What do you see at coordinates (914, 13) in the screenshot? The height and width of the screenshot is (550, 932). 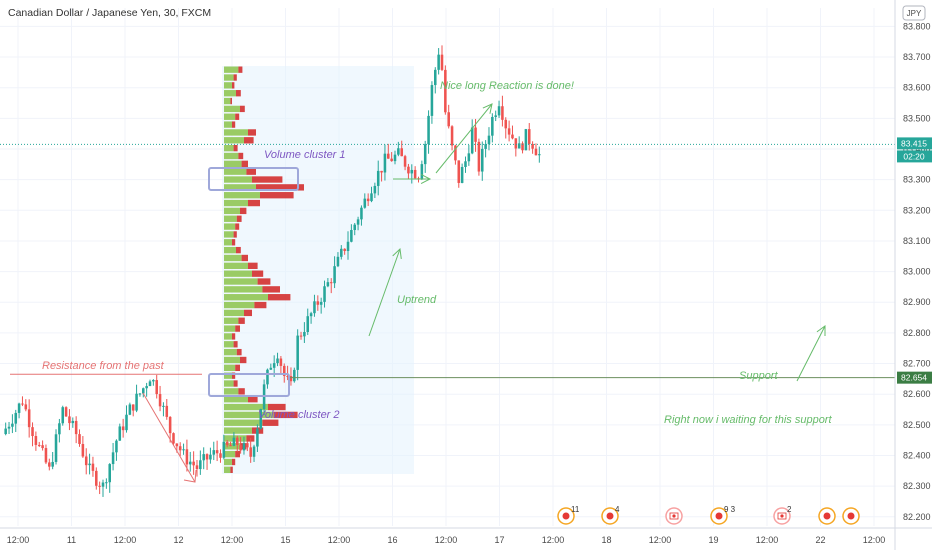 I see `currency-badge: JPY` at bounding box center [914, 13].